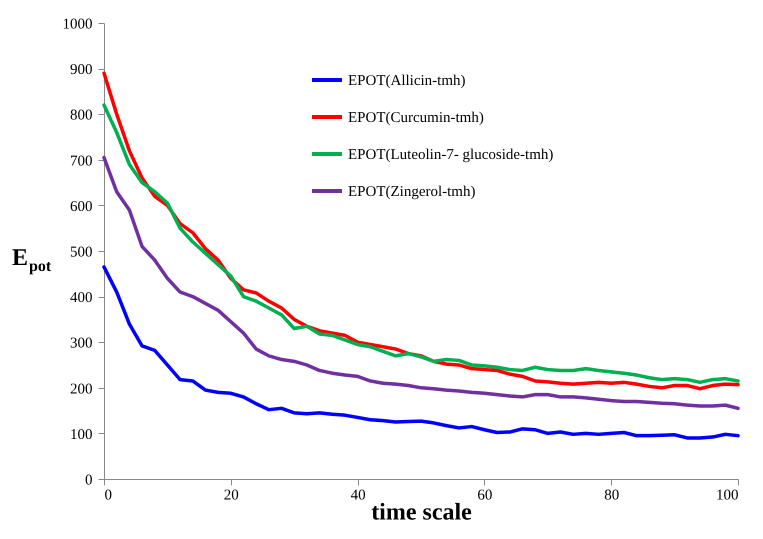 Image resolution: width=763 pixels, height=539 pixels. I want to click on y-tick-label: 100, so click(81, 434).